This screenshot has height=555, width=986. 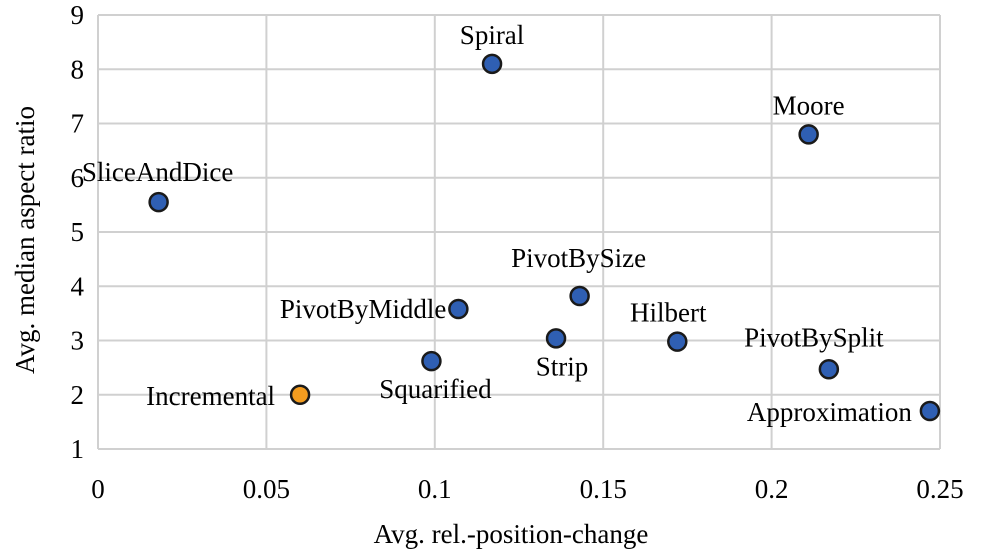 What do you see at coordinates (814, 337) in the screenshot?
I see `point-label: PivotBySplit` at bounding box center [814, 337].